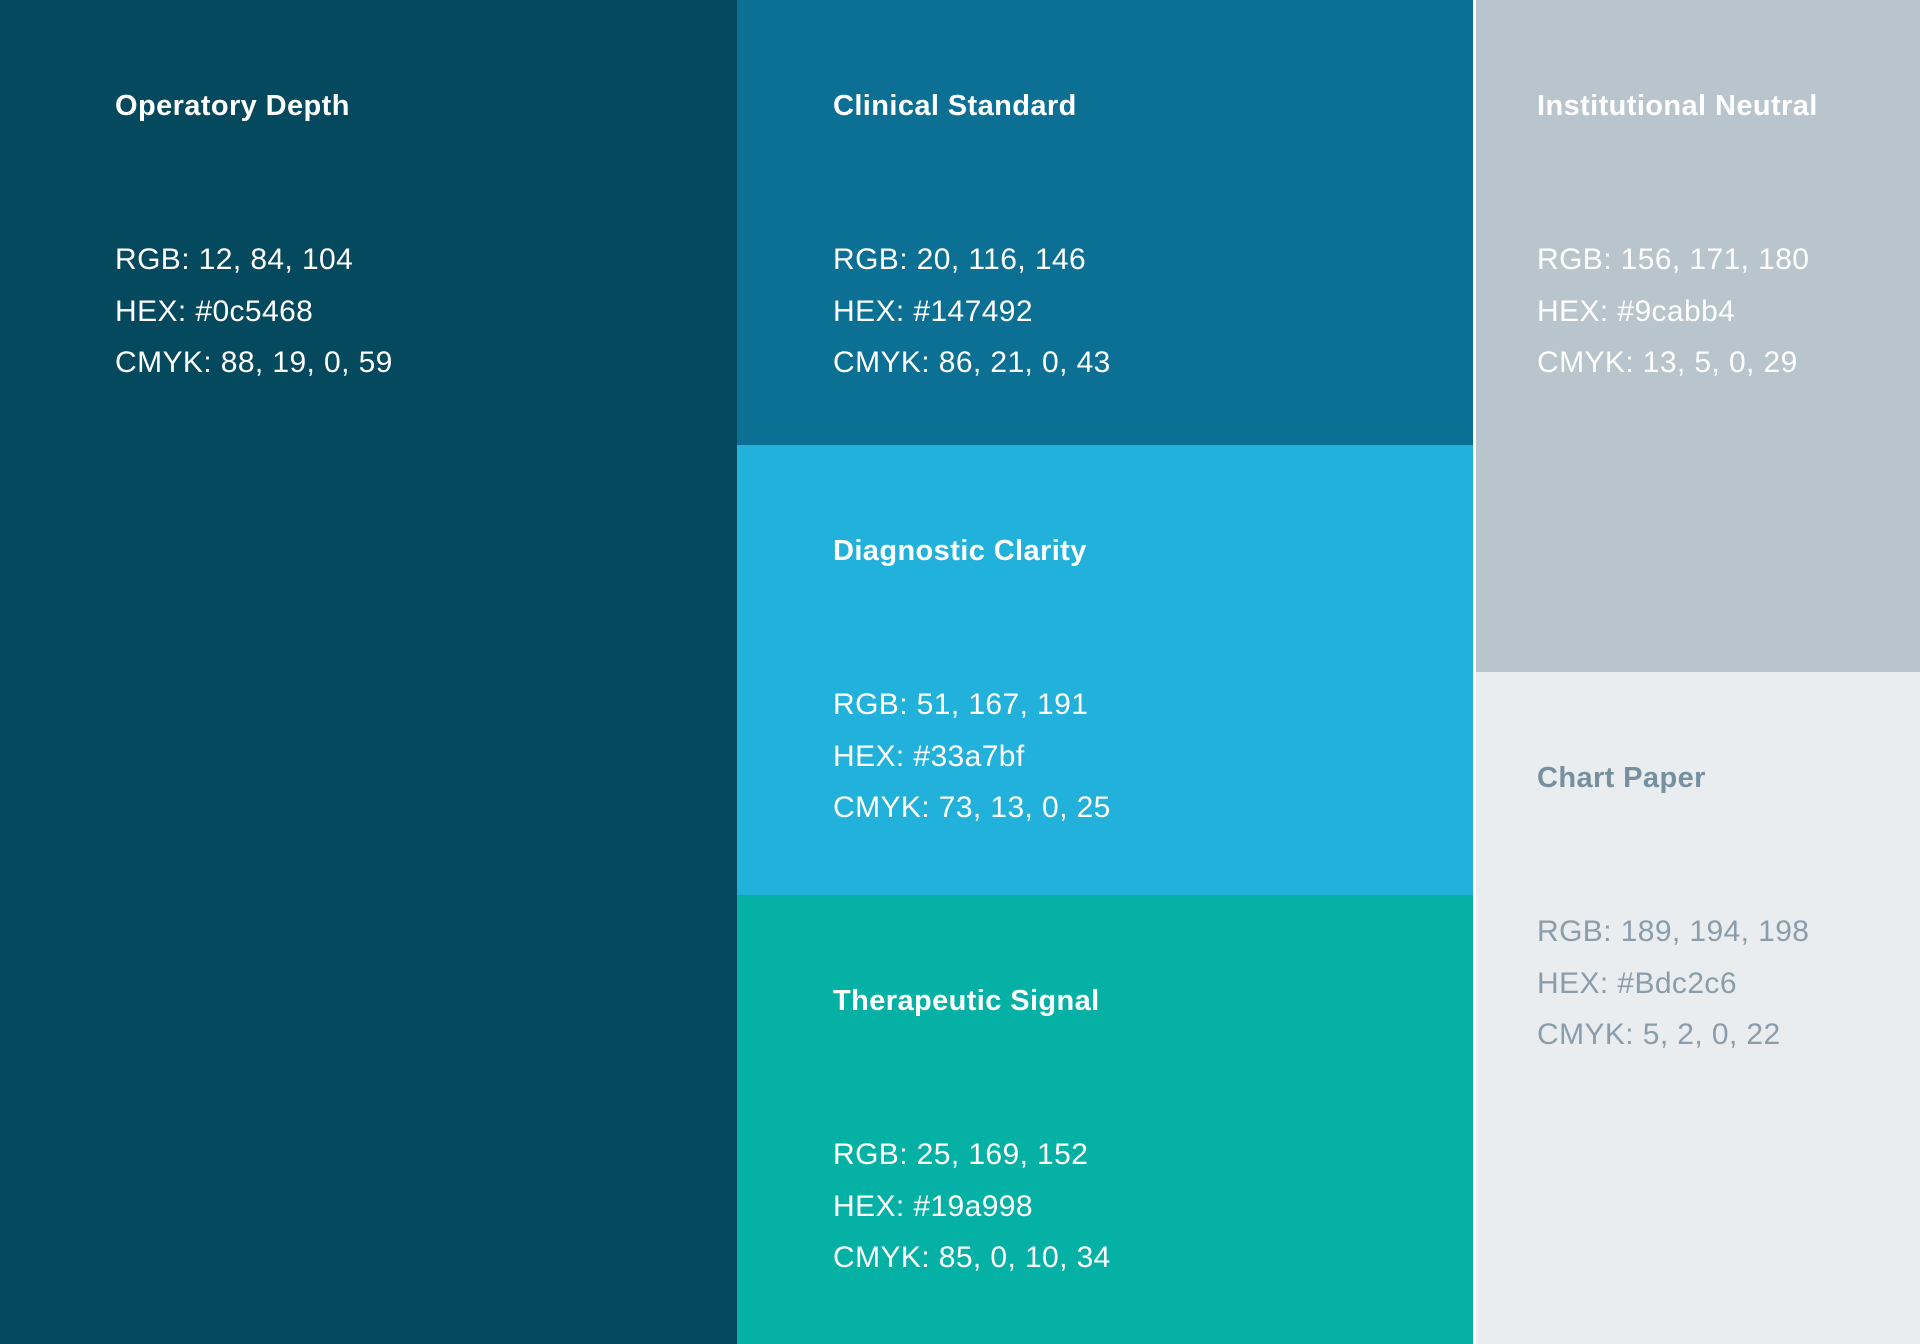 The image size is (1920, 1344). Describe the element at coordinates (972, 362) in the screenshot. I see `swatch-cmyk-value: CMYK: 86, 21, 0, 43` at that location.